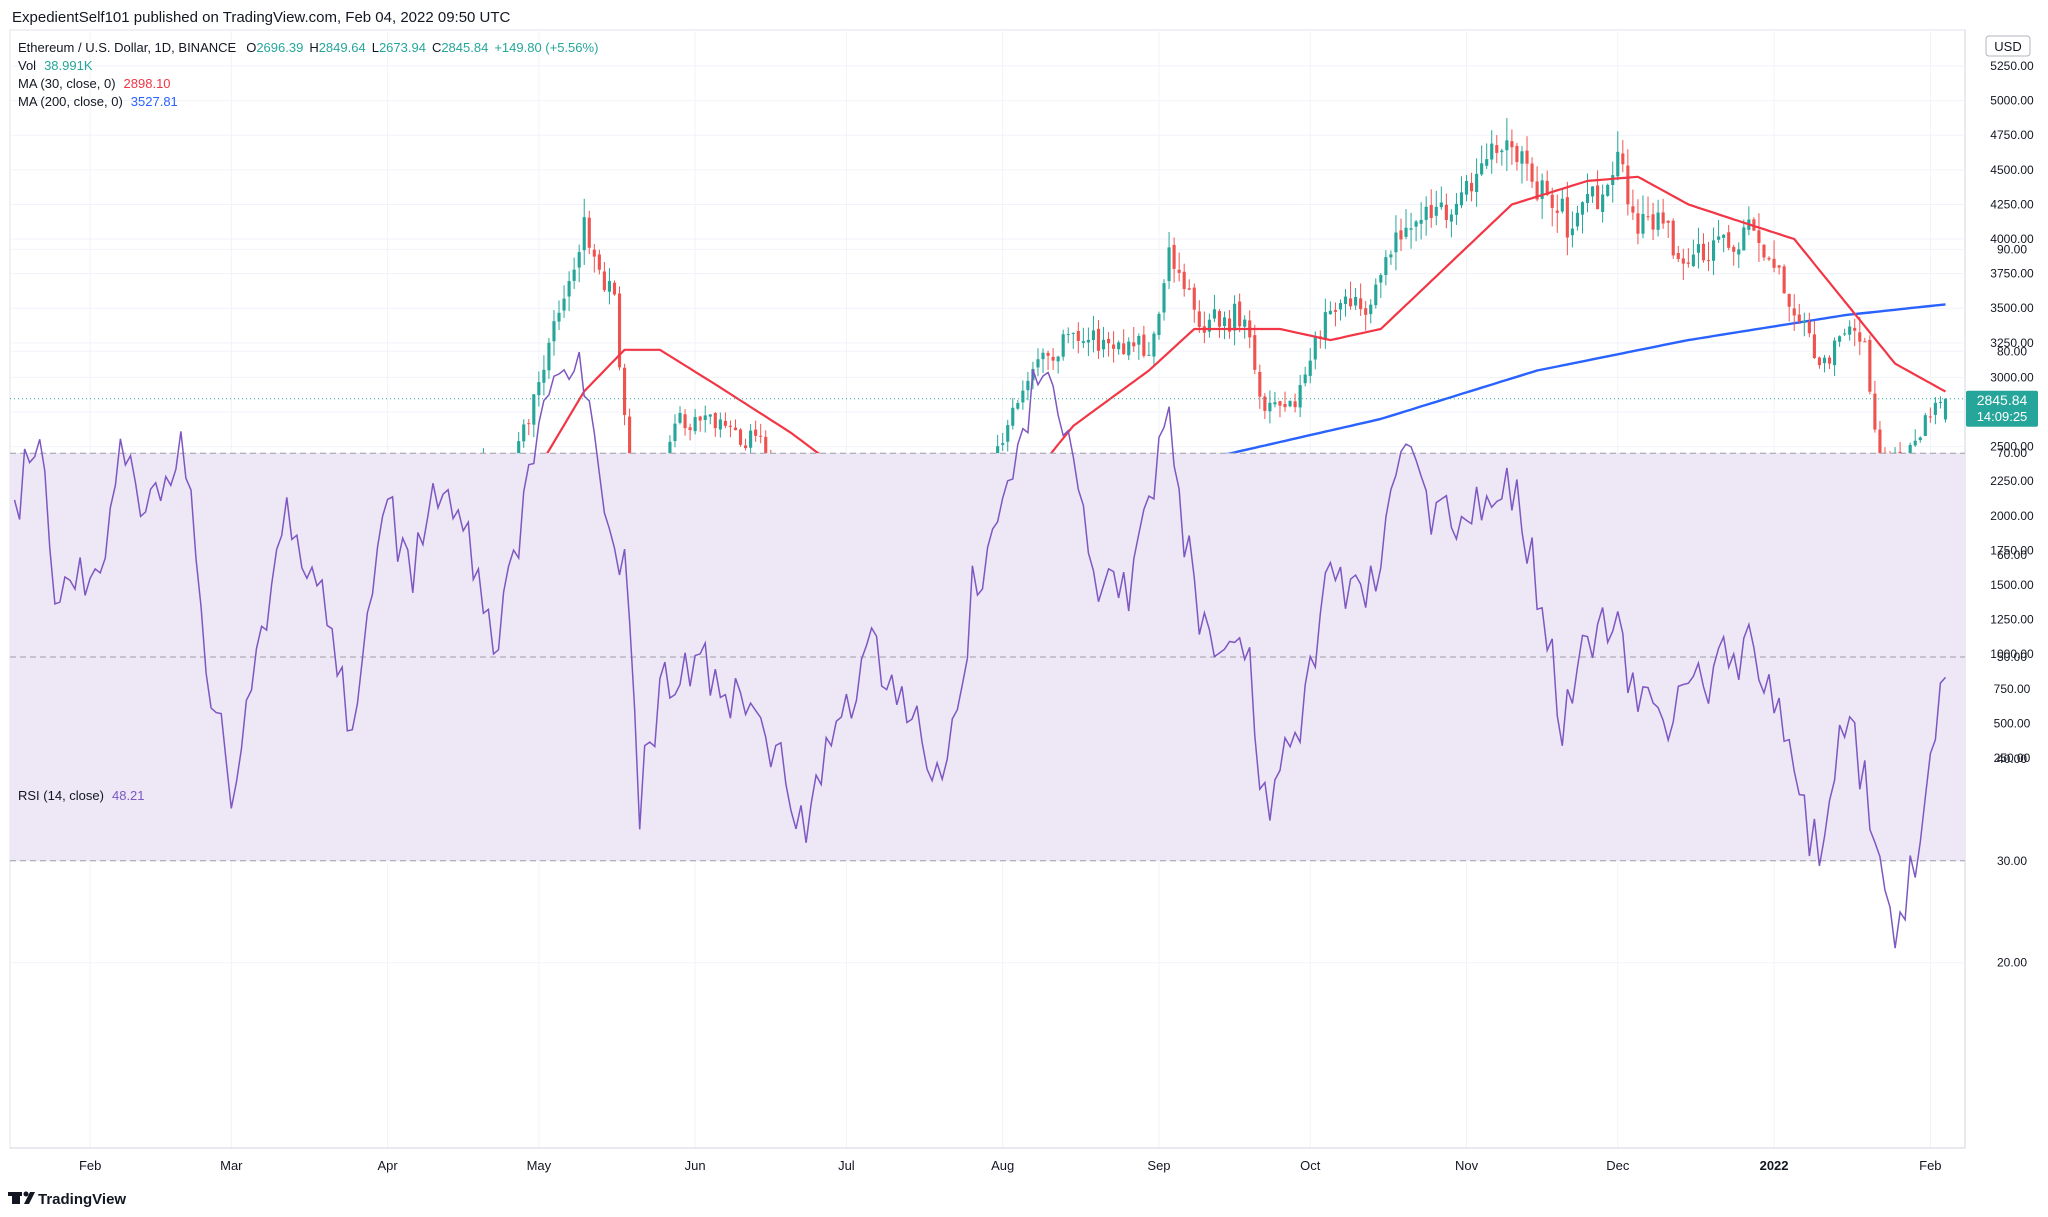 The width and height of the screenshot is (2048, 1217). I want to click on price-tick-label: 2250.00, so click(2012, 481).